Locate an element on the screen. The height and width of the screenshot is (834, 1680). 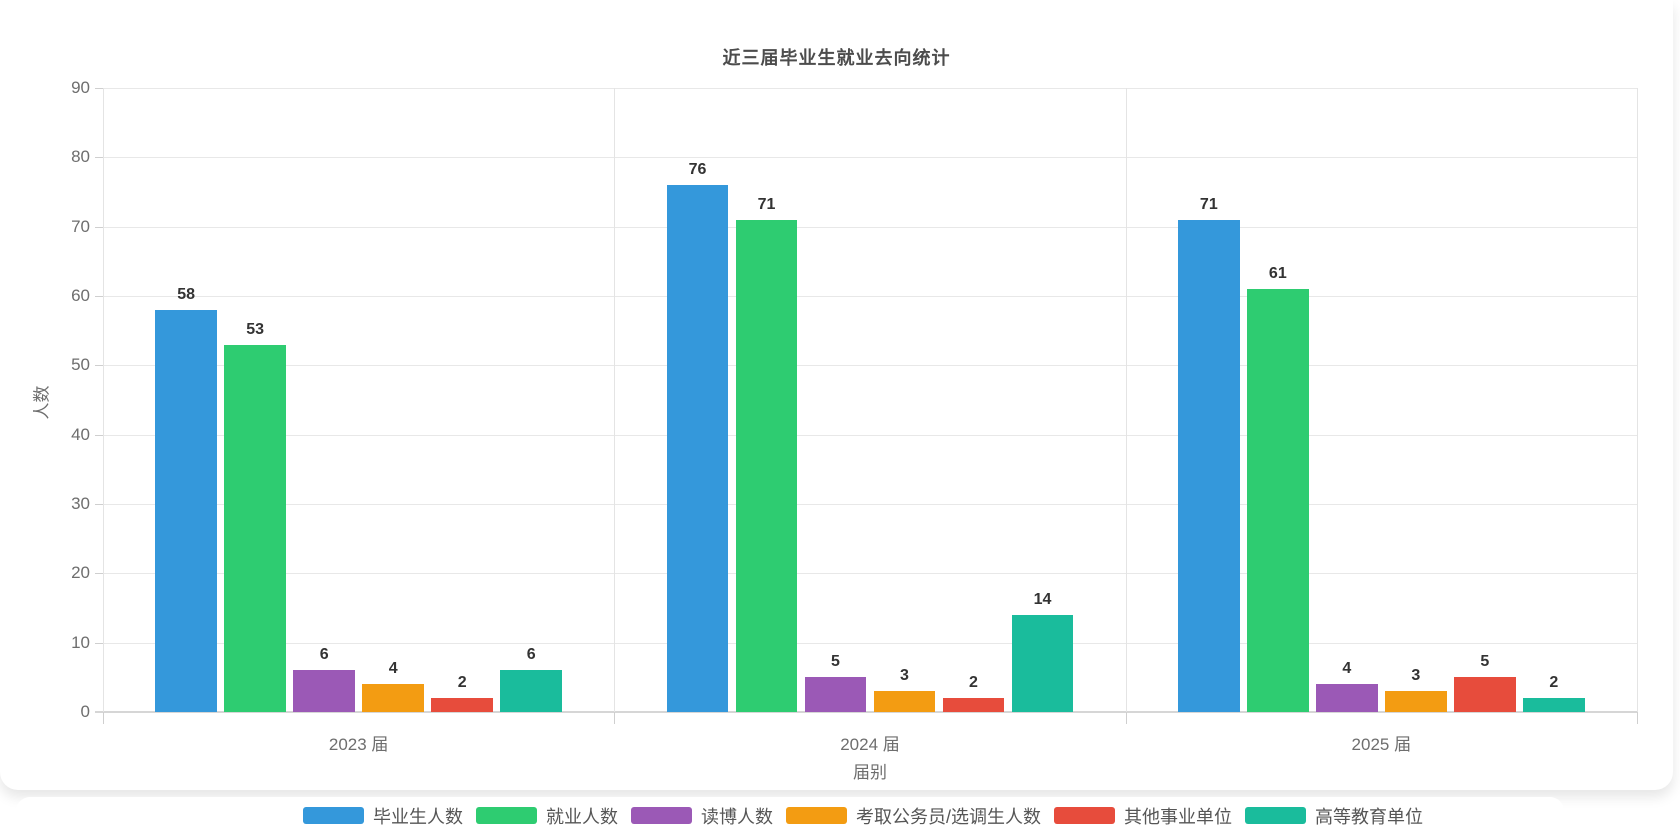
bar-value-label: 58 is located at coordinates (186, 294).